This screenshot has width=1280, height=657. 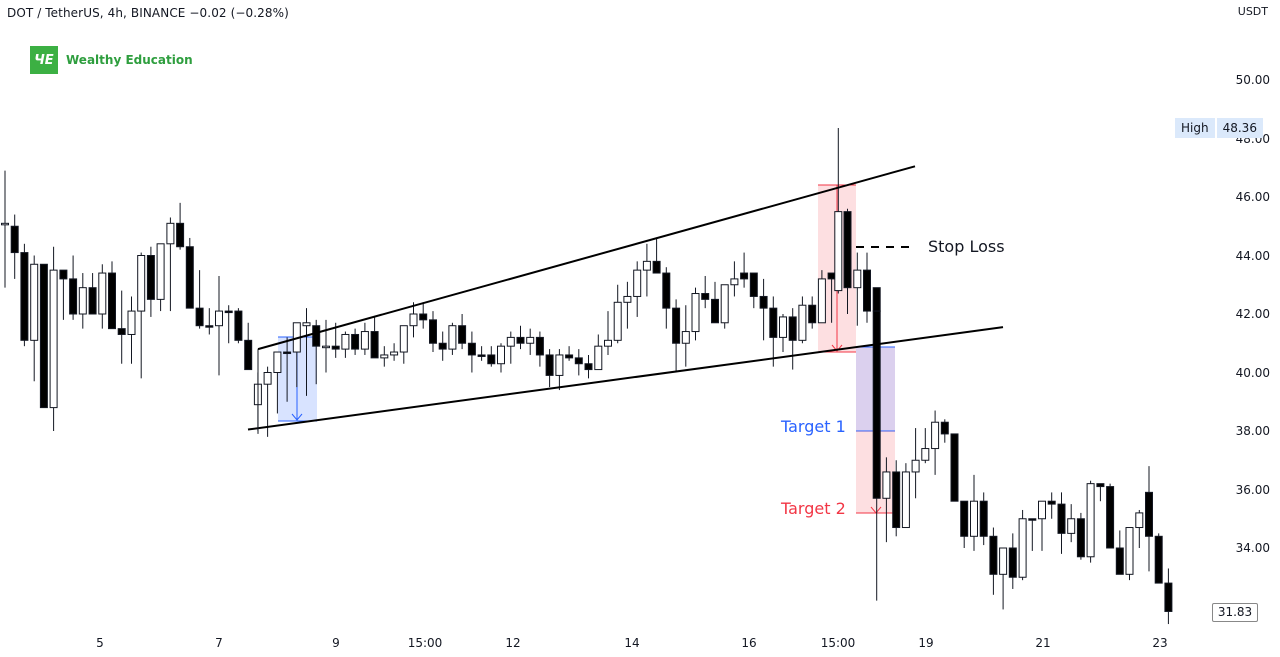 What do you see at coordinates (1235, 612) in the screenshot?
I see `last-price-label: 31.83` at bounding box center [1235, 612].